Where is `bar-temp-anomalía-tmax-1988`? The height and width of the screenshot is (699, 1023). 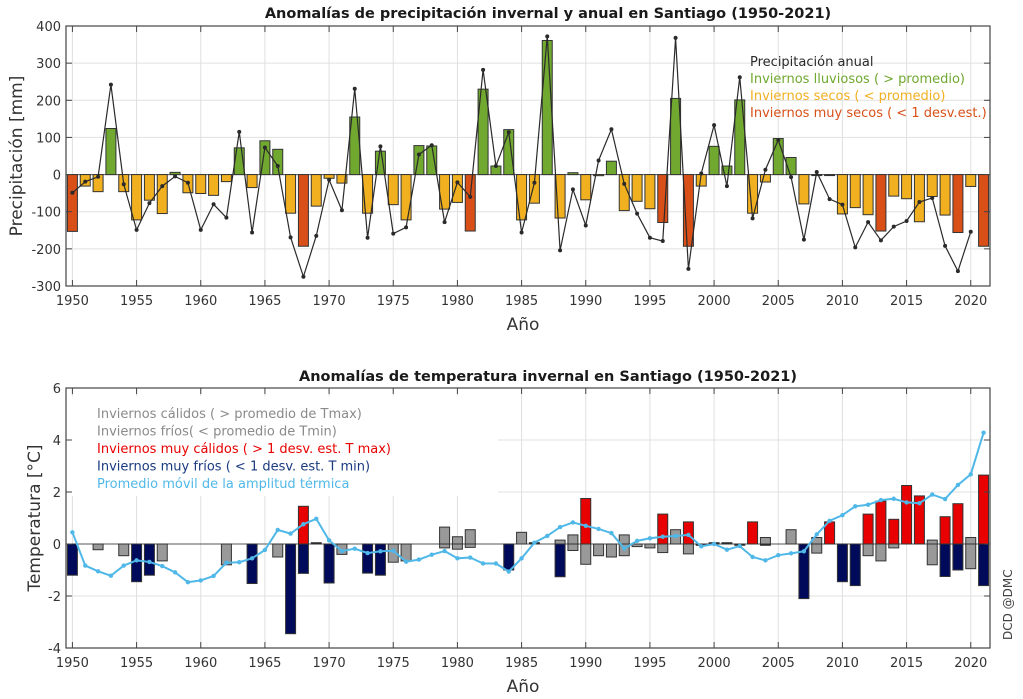 bar-temp-anomalía-tmax-1988 is located at coordinates (560, 542).